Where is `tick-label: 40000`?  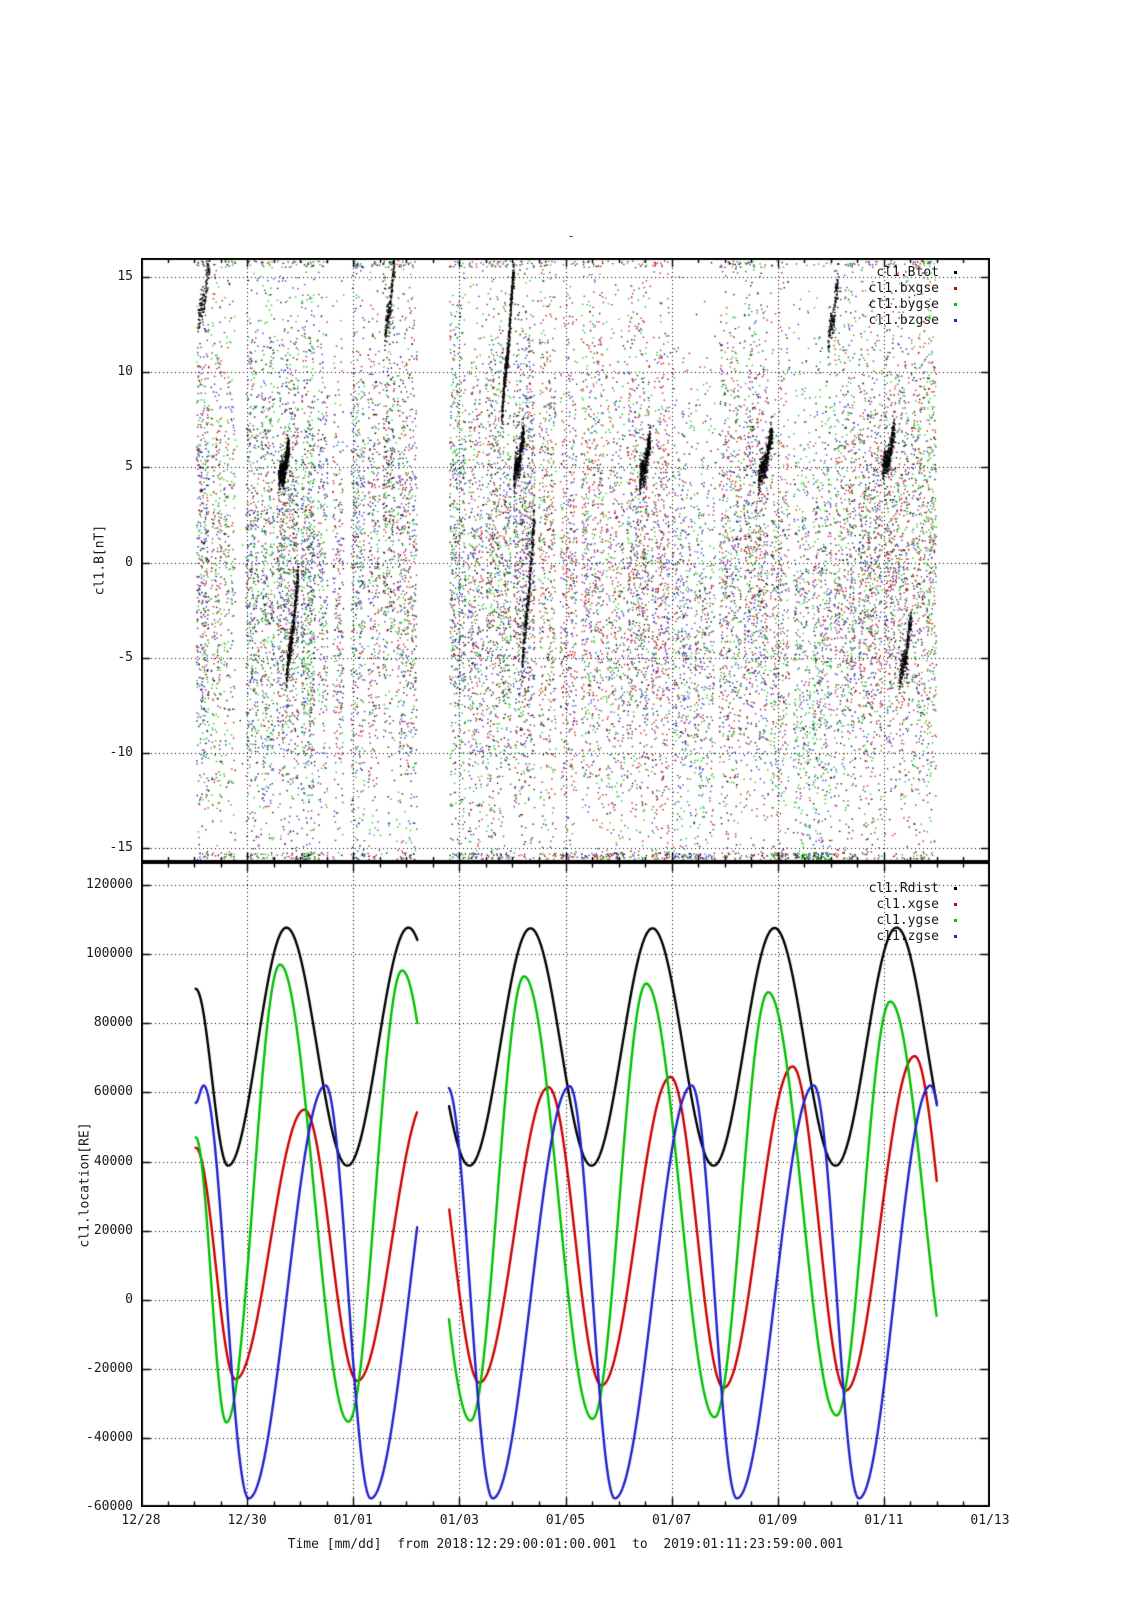 tick-label: 40000 is located at coordinates (113, 1161).